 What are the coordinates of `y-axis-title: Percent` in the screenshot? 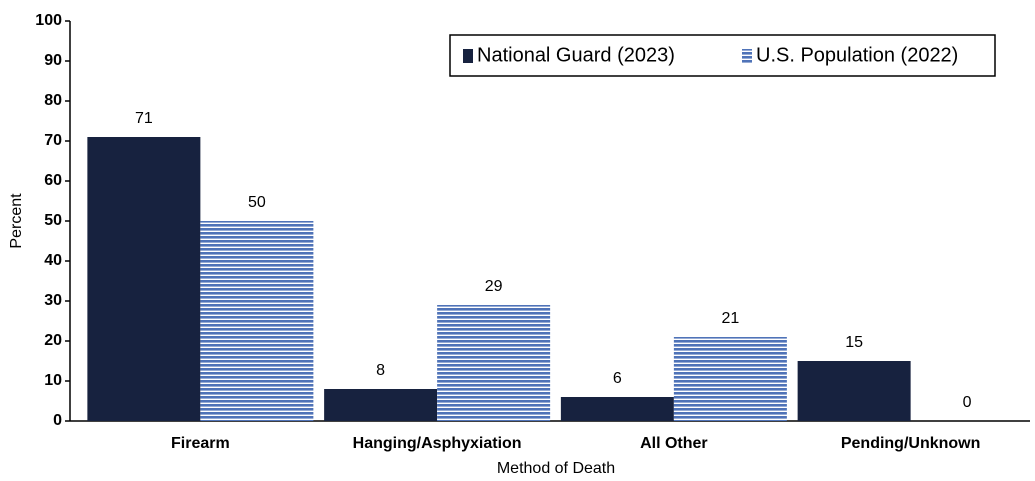 It's located at (16, 221).